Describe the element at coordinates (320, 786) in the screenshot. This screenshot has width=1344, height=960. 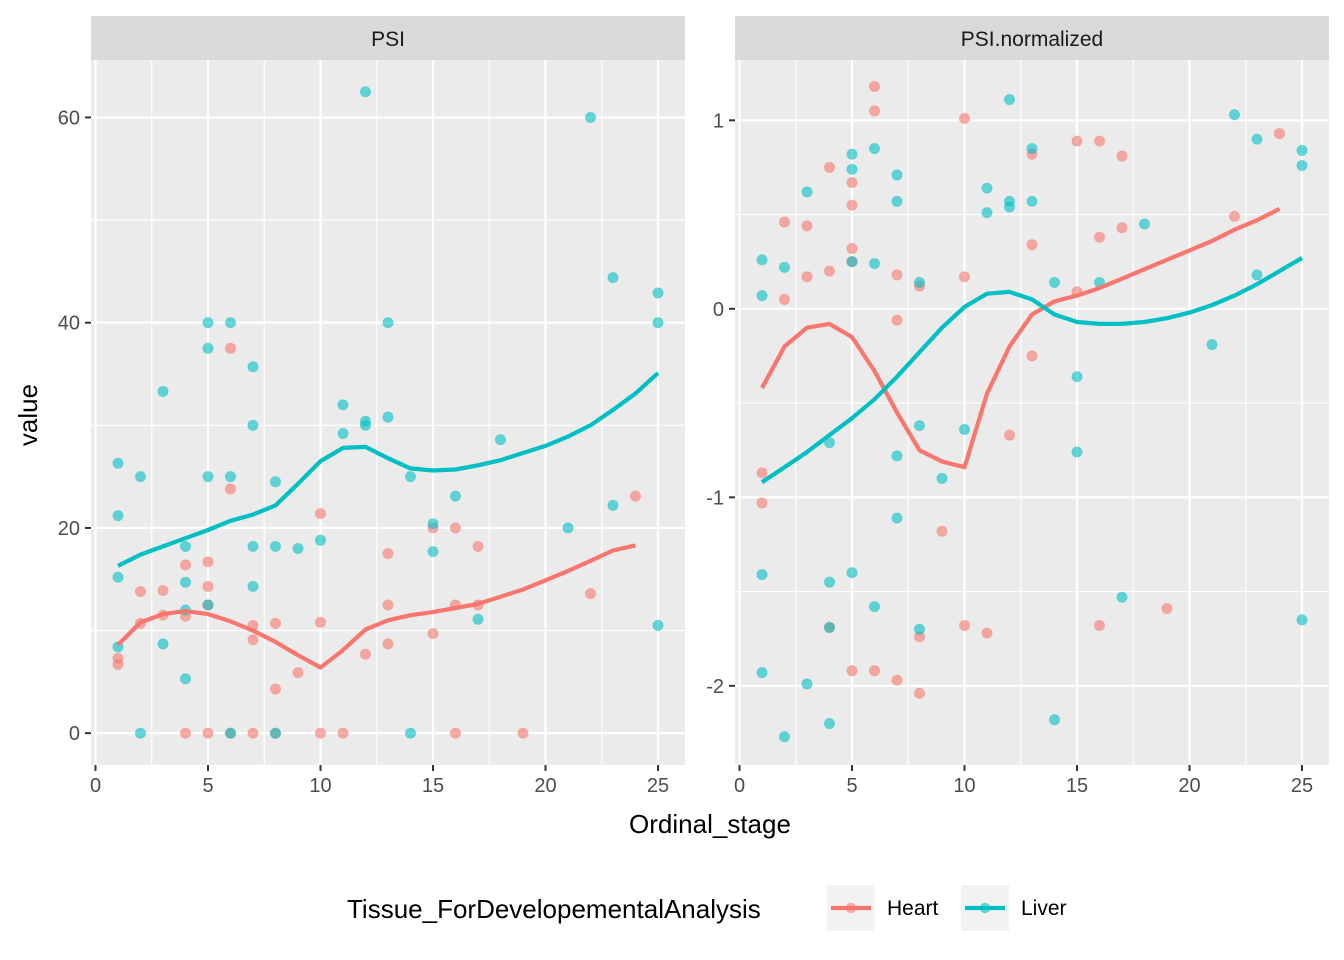
I see `panel-1-x-tick-label: 10` at that location.